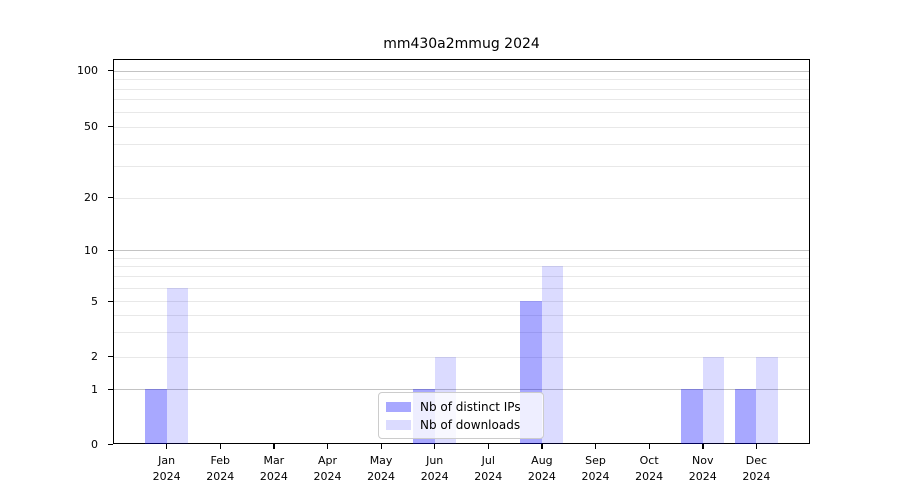 The image size is (900, 500). What do you see at coordinates (552, 355) in the screenshot?
I see `bar-aug-downloads` at bounding box center [552, 355].